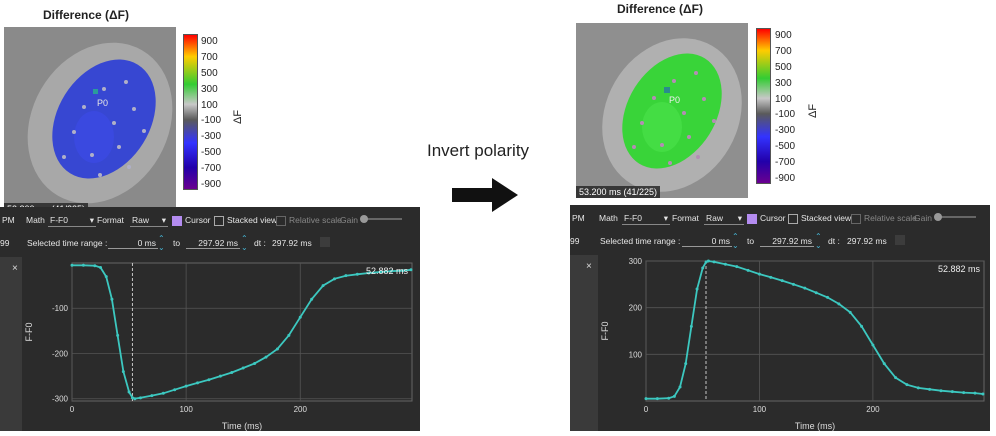 Image resolution: width=996 pixels, height=436 pixels. I want to click on dt-value: 297.92 ms, so click(292, 243).